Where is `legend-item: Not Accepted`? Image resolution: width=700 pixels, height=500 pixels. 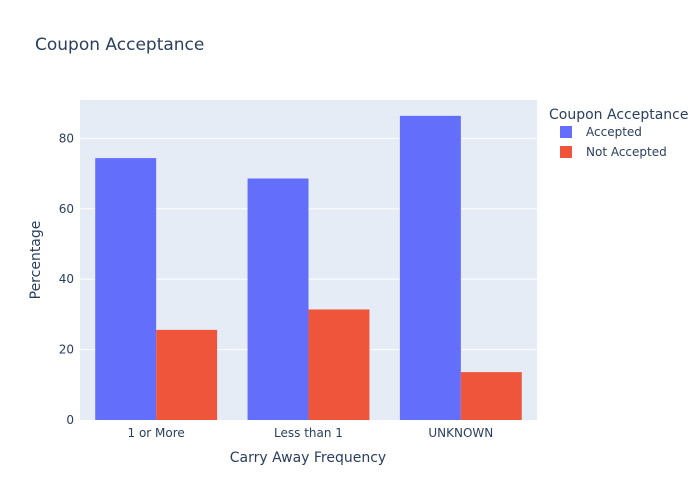
legend-item: Not Accepted is located at coordinates (613, 152).